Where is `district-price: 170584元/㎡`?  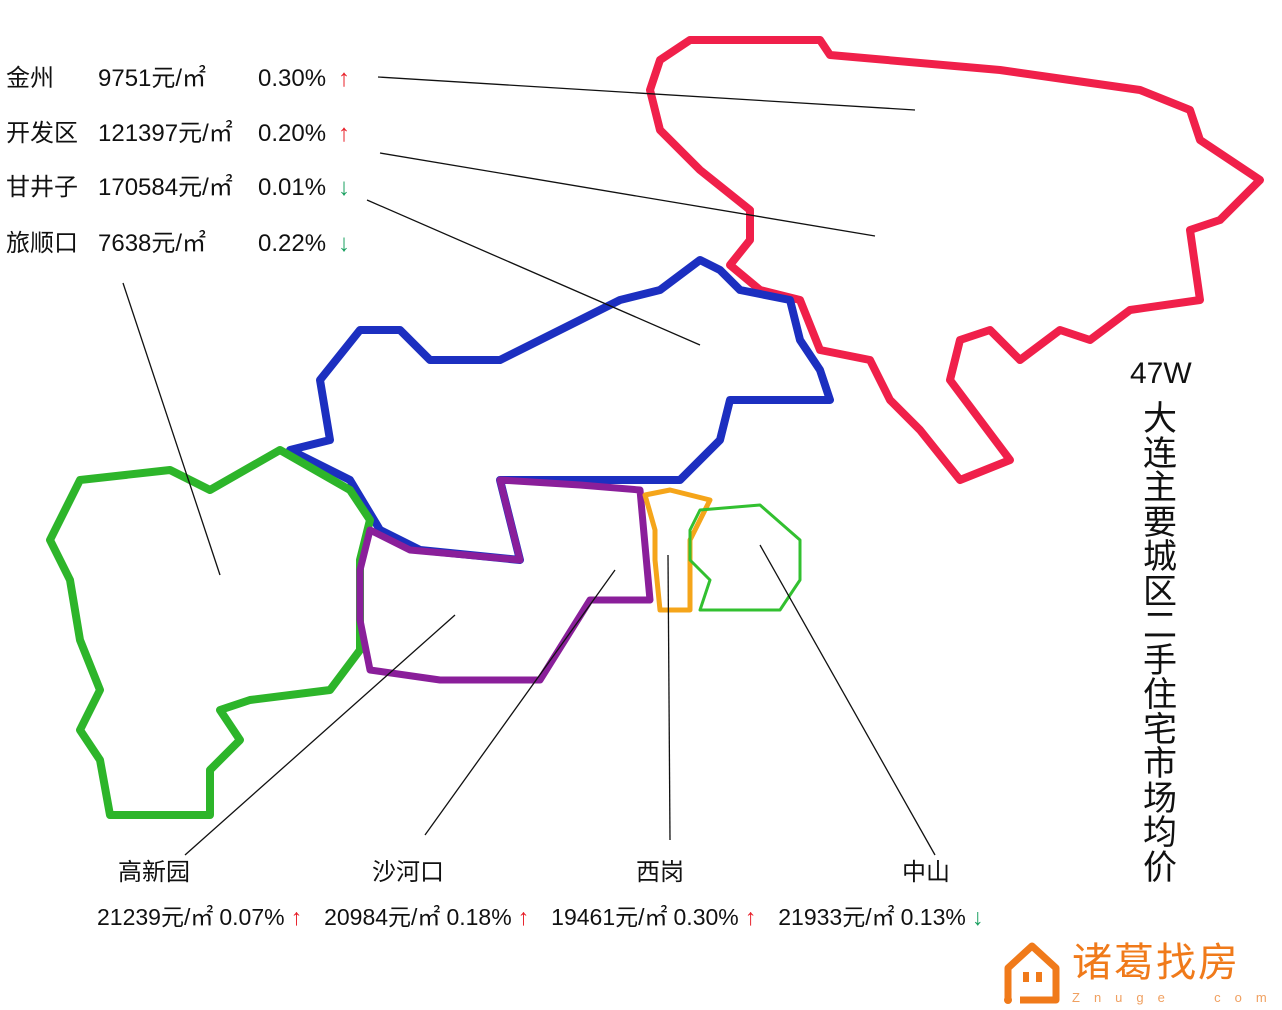 district-price: 170584元/㎡ is located at coordinates (165, 187).